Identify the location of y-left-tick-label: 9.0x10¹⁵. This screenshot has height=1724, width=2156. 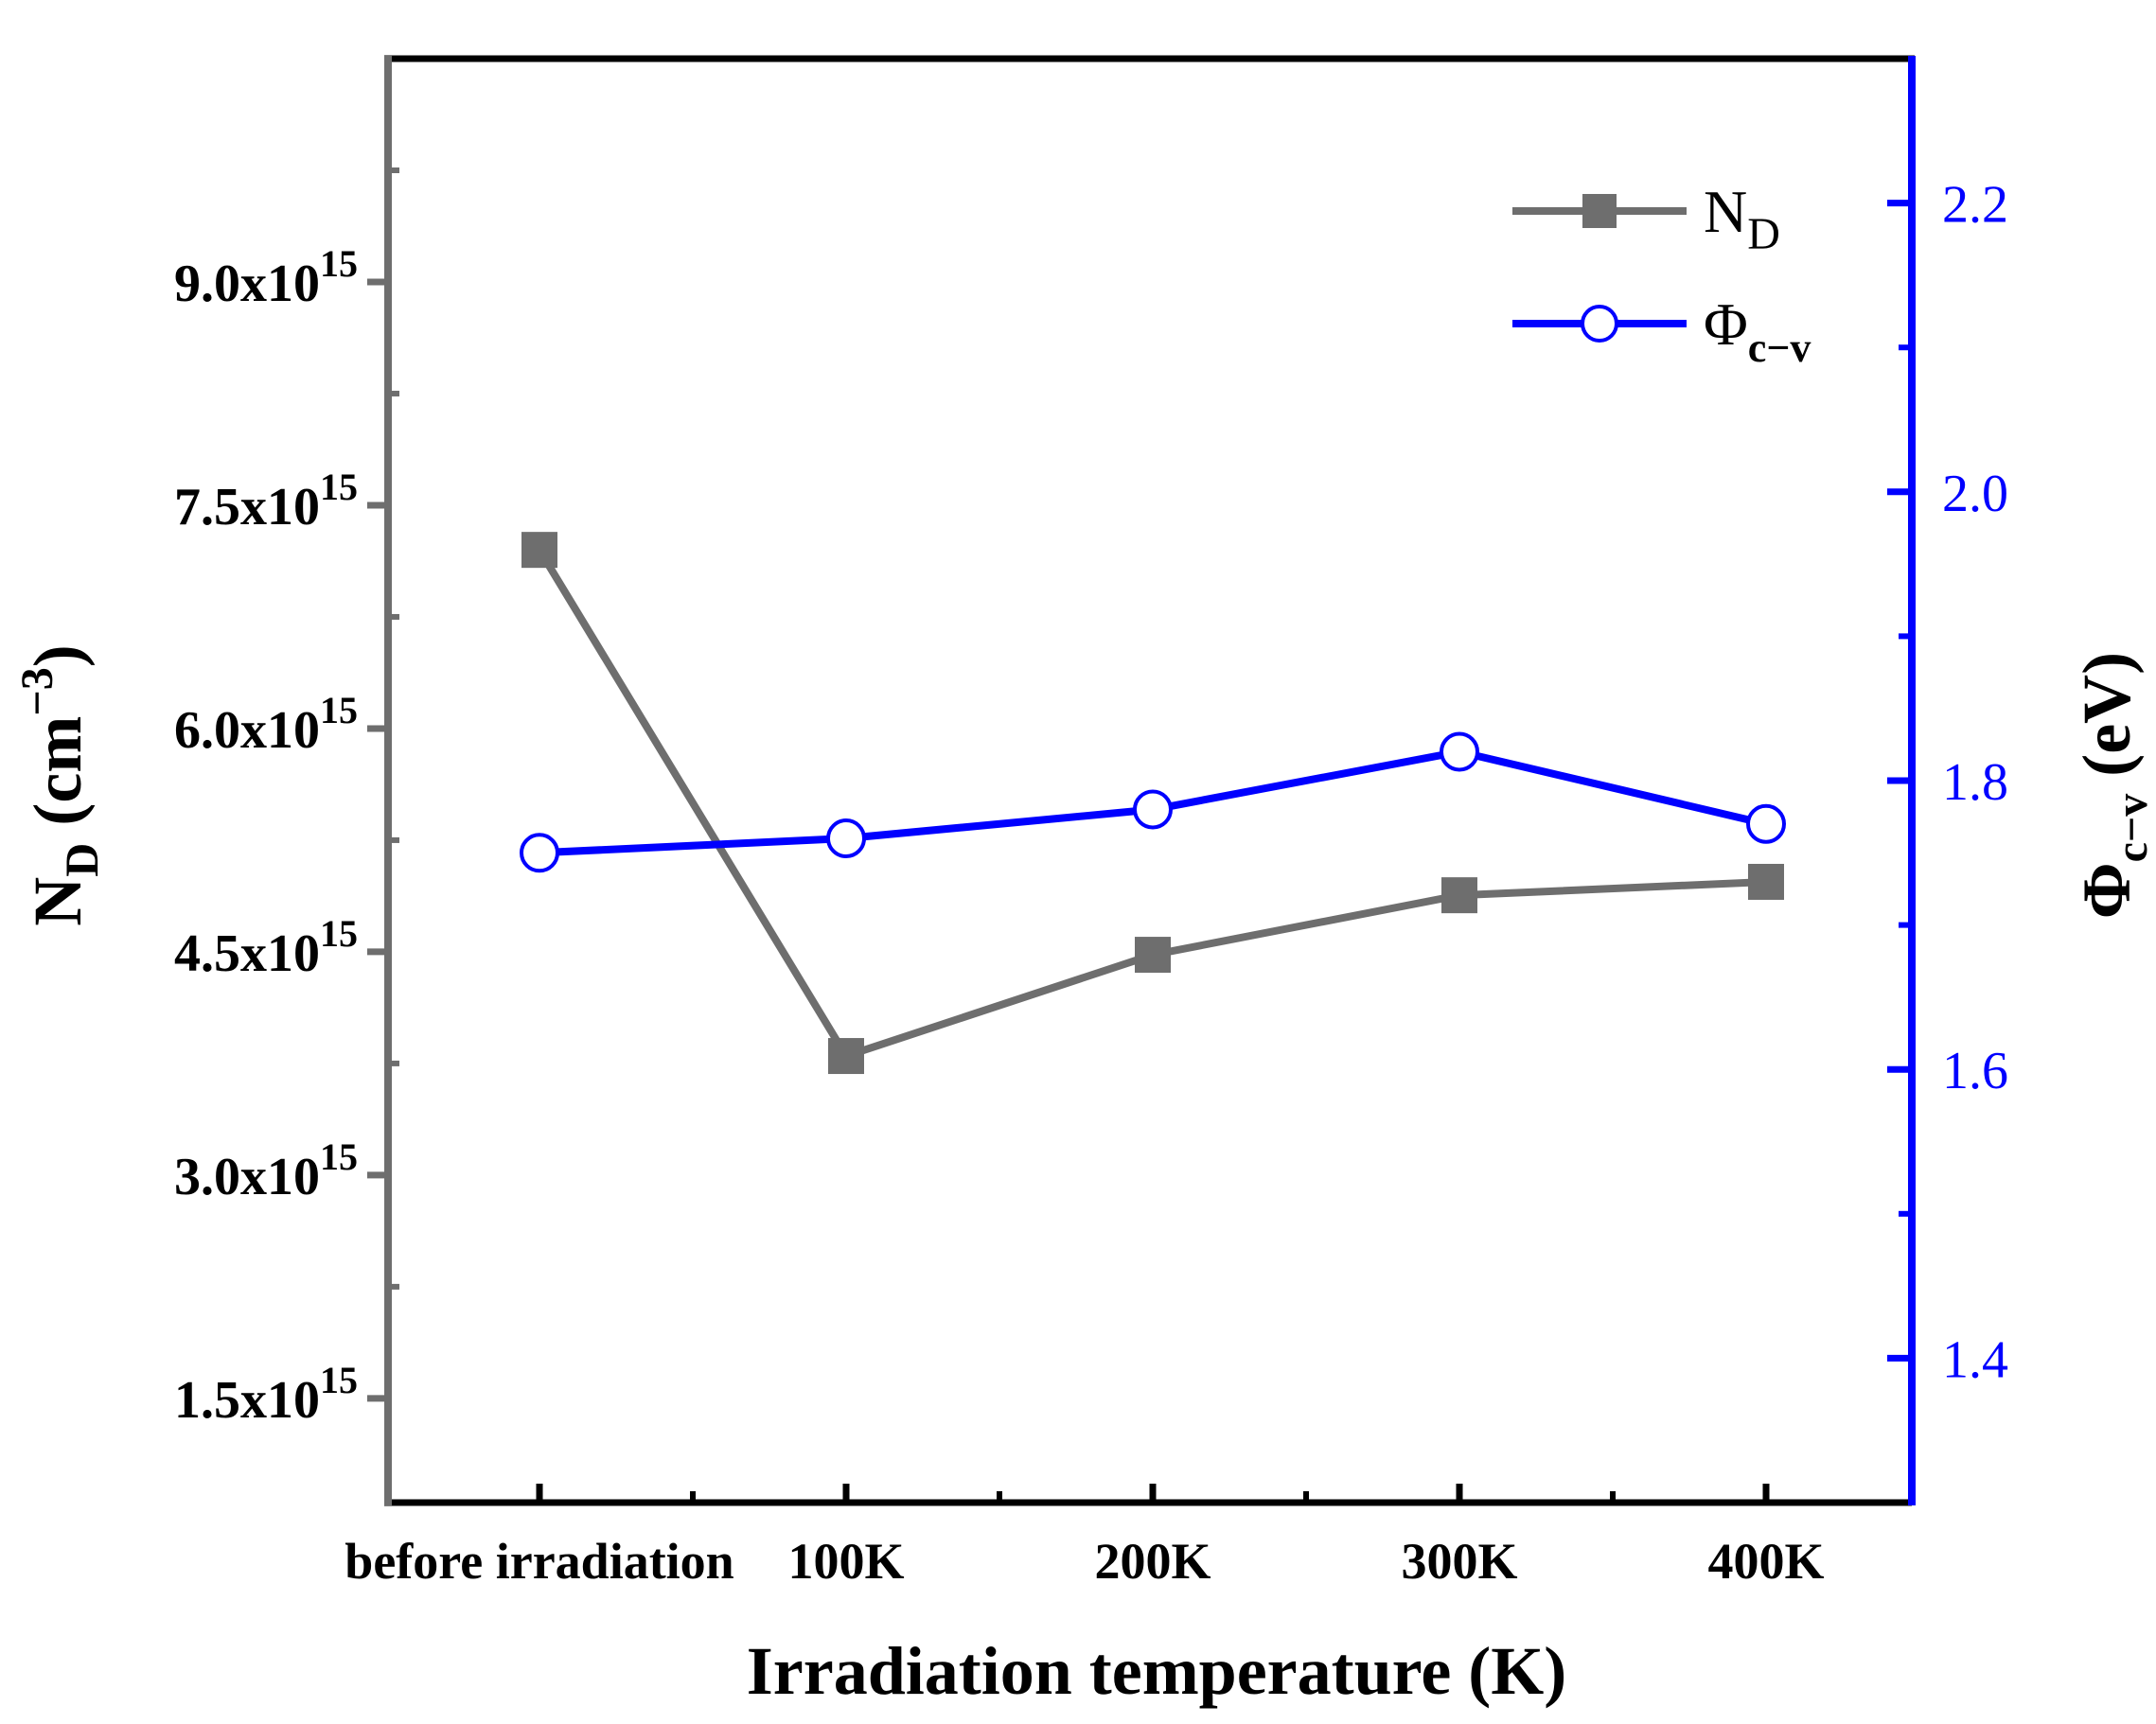
(266, 277).